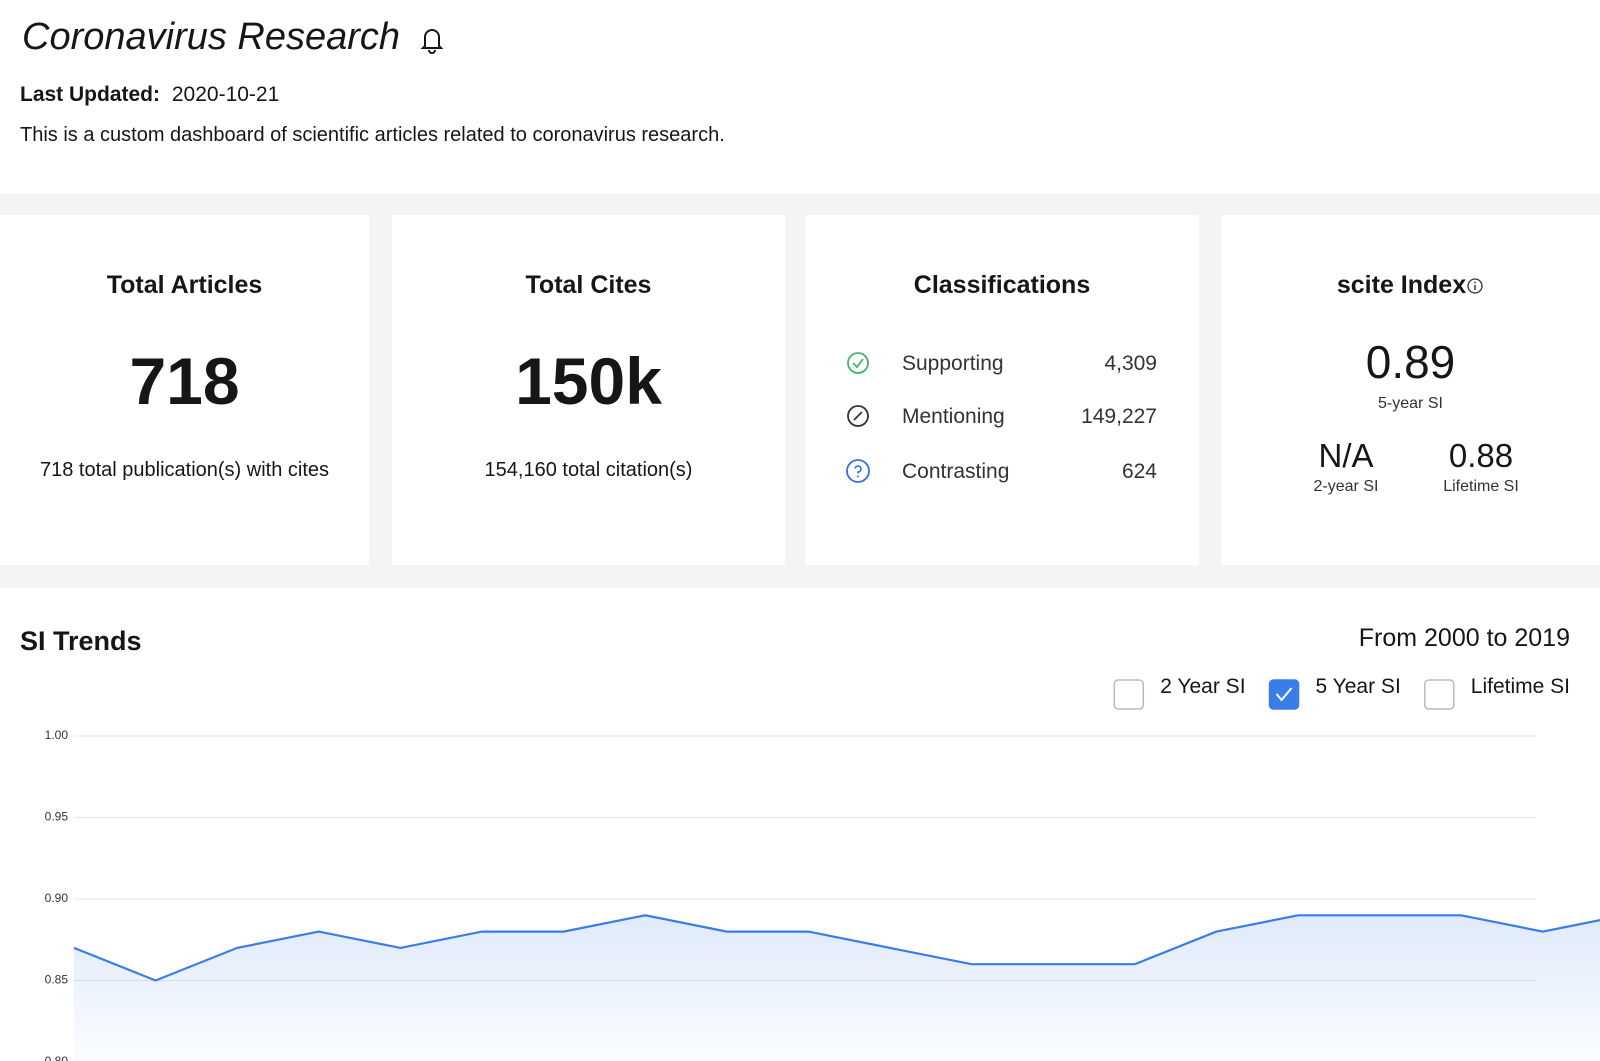 The width and height of the screenshot is (1600, 1061). What do you see at coordinates (588, 381) in the screenshot?
I see `card-value: 150k` at bounding box center [588, 381].